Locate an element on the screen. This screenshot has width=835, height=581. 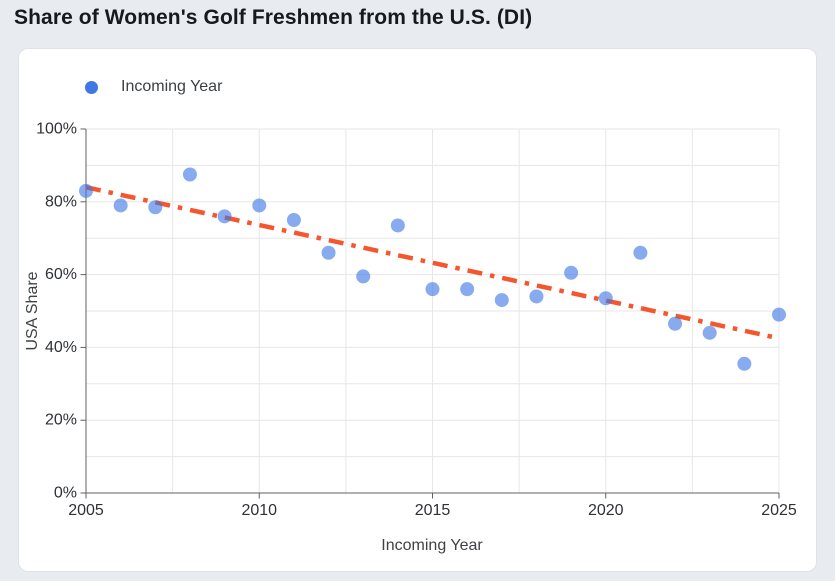
chart-legend: Incoming Year is located at coordinates (153, 87).